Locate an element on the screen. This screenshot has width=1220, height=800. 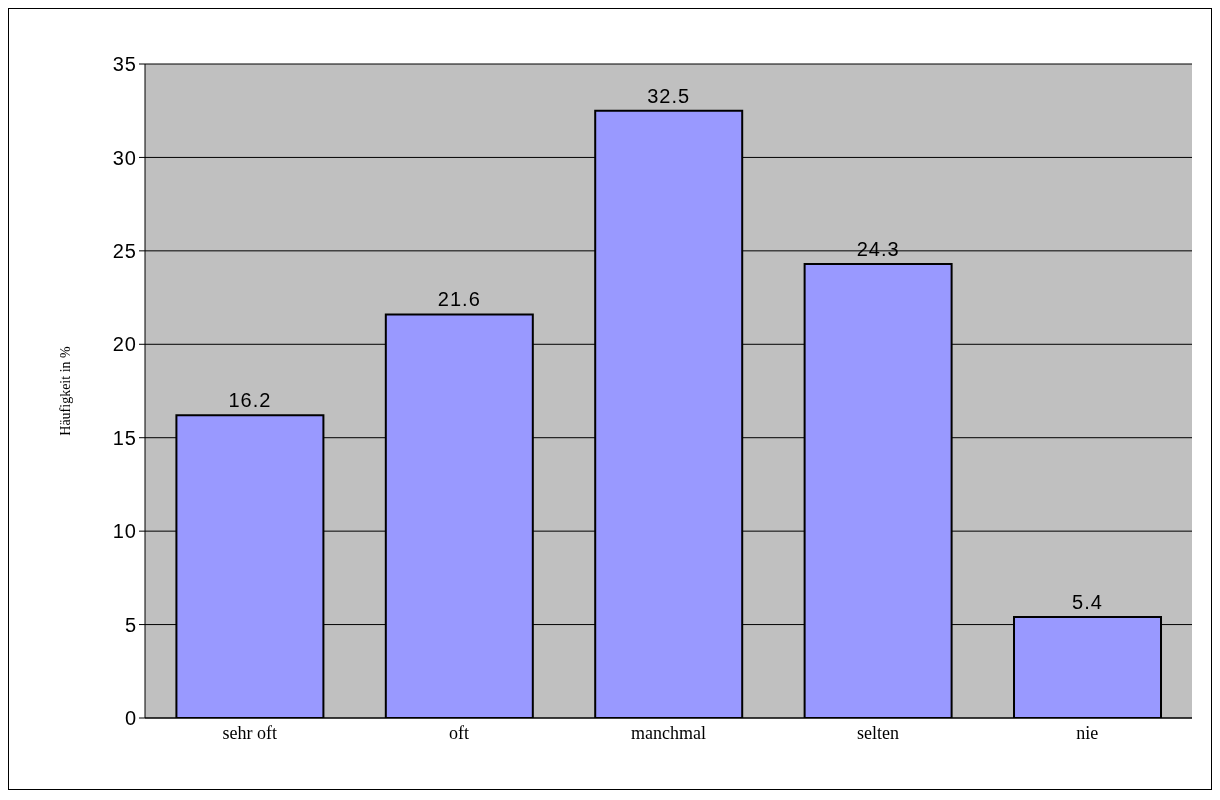
y-tick-label: 20 is located at coordinates (124, 344).